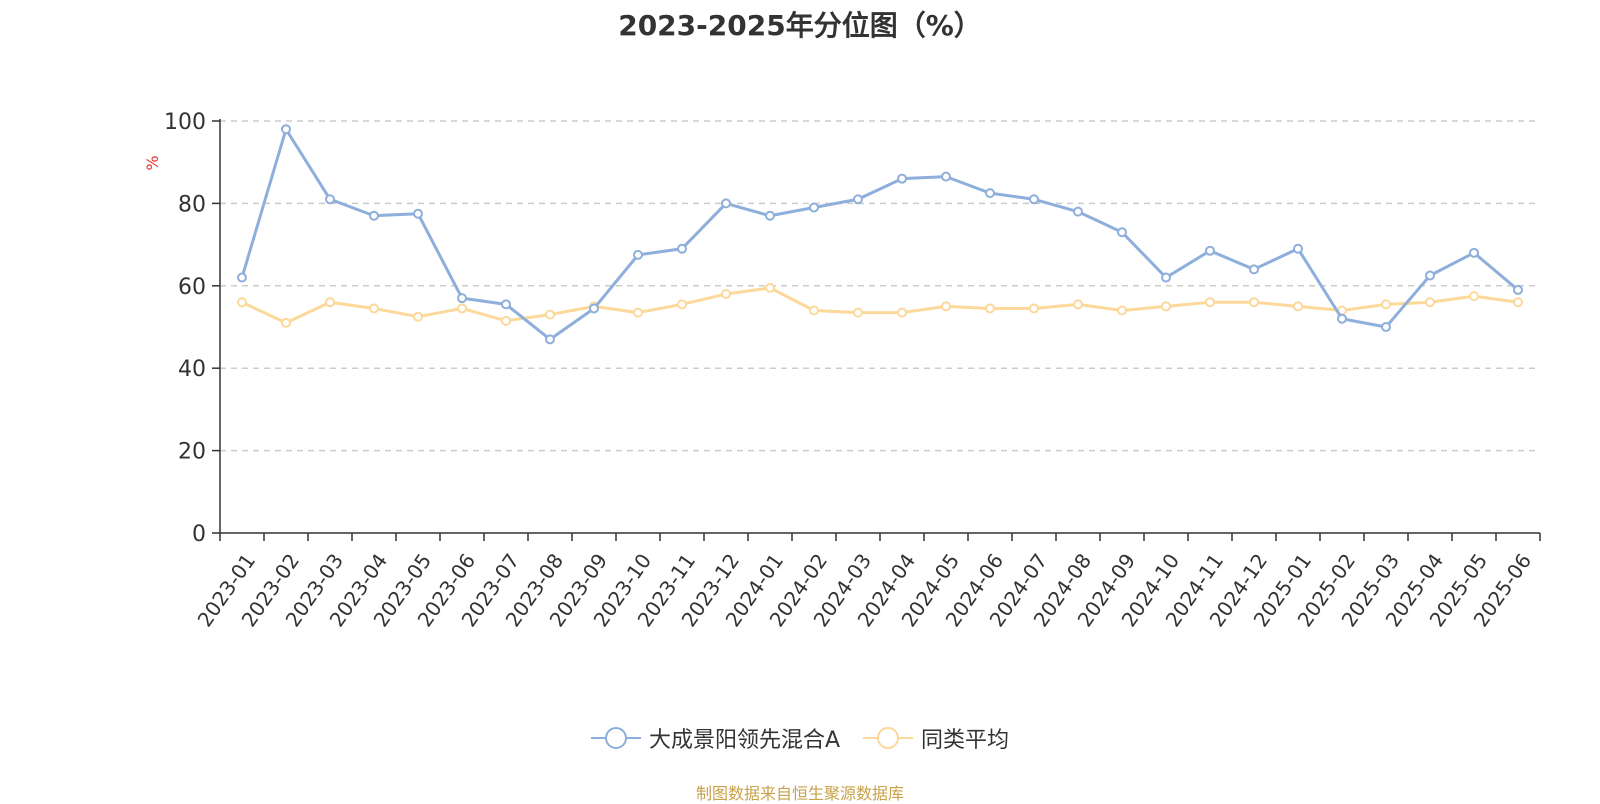 The width and height of the screenshot is (1600, 804). What do you see at coordinates (192, 452) in the screenshot?
I see `y-tick-label-1: 20` at bounding box center [192, 452].